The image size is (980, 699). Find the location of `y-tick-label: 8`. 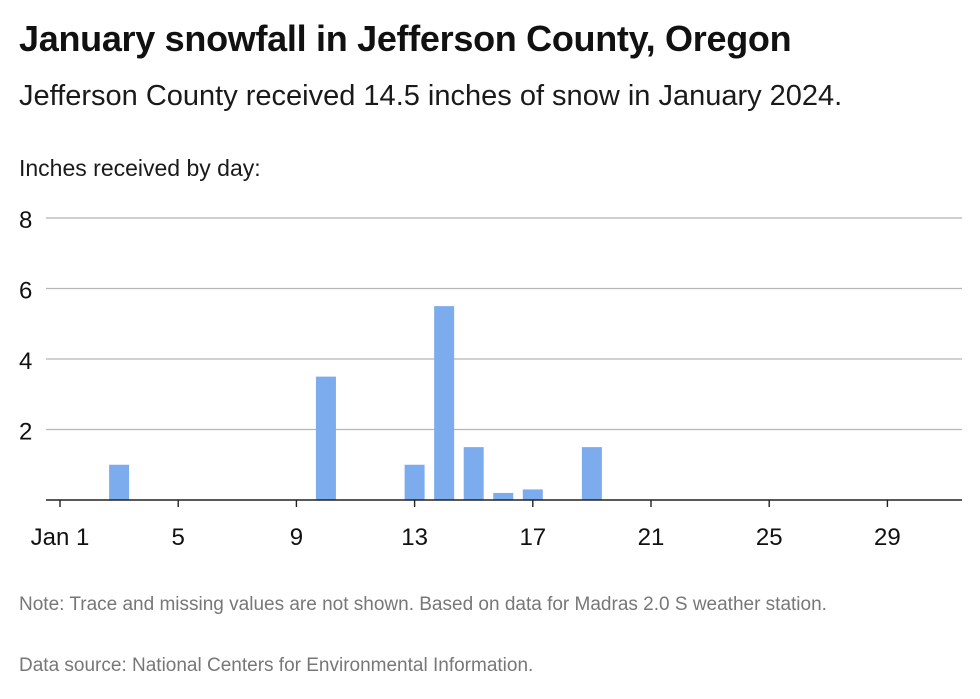

y-tick-label: 8 is located at coordinates (25, 220).